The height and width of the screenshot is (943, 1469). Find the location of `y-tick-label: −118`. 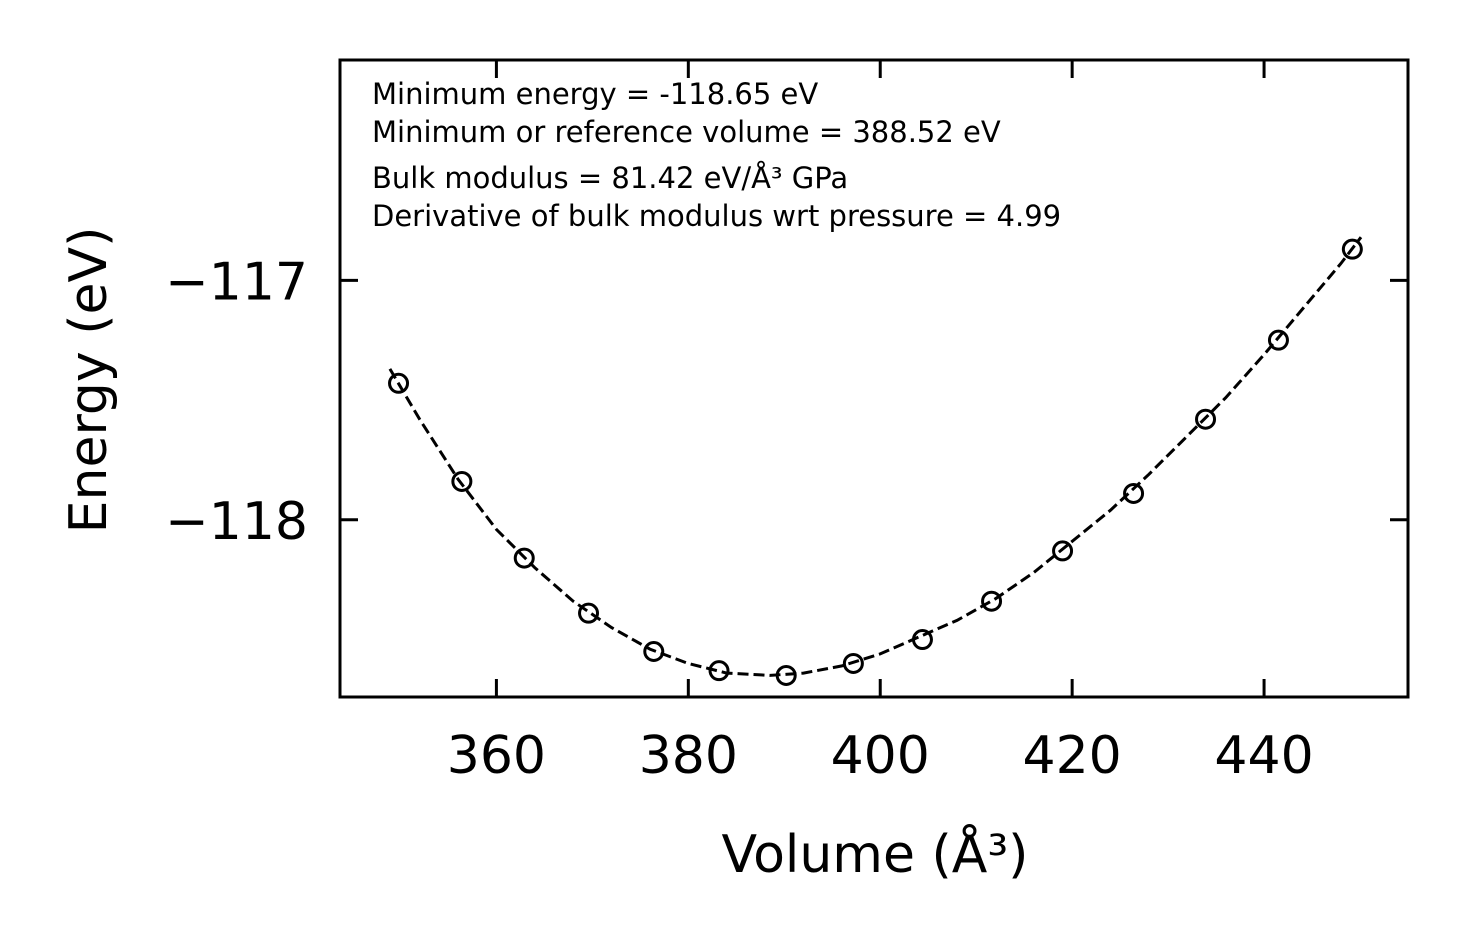

y-tick-label: −118 is located at coordinates (236, 522).